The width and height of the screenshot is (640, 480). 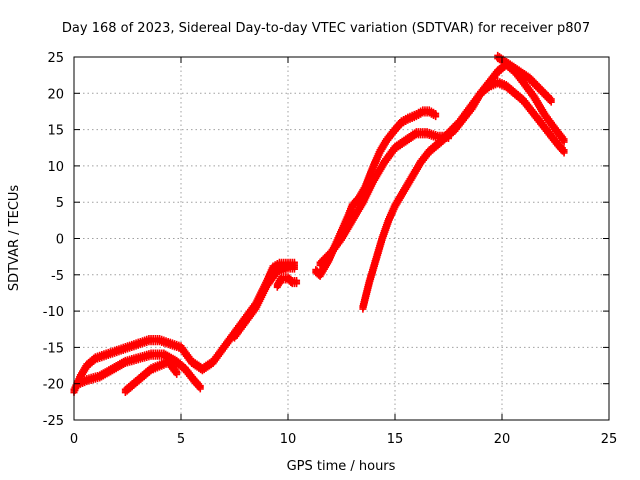 What do you see at coordinates (55, 58) in the screenshot?
I see `y-tick-label: 25` at bounding box center [55, 58].